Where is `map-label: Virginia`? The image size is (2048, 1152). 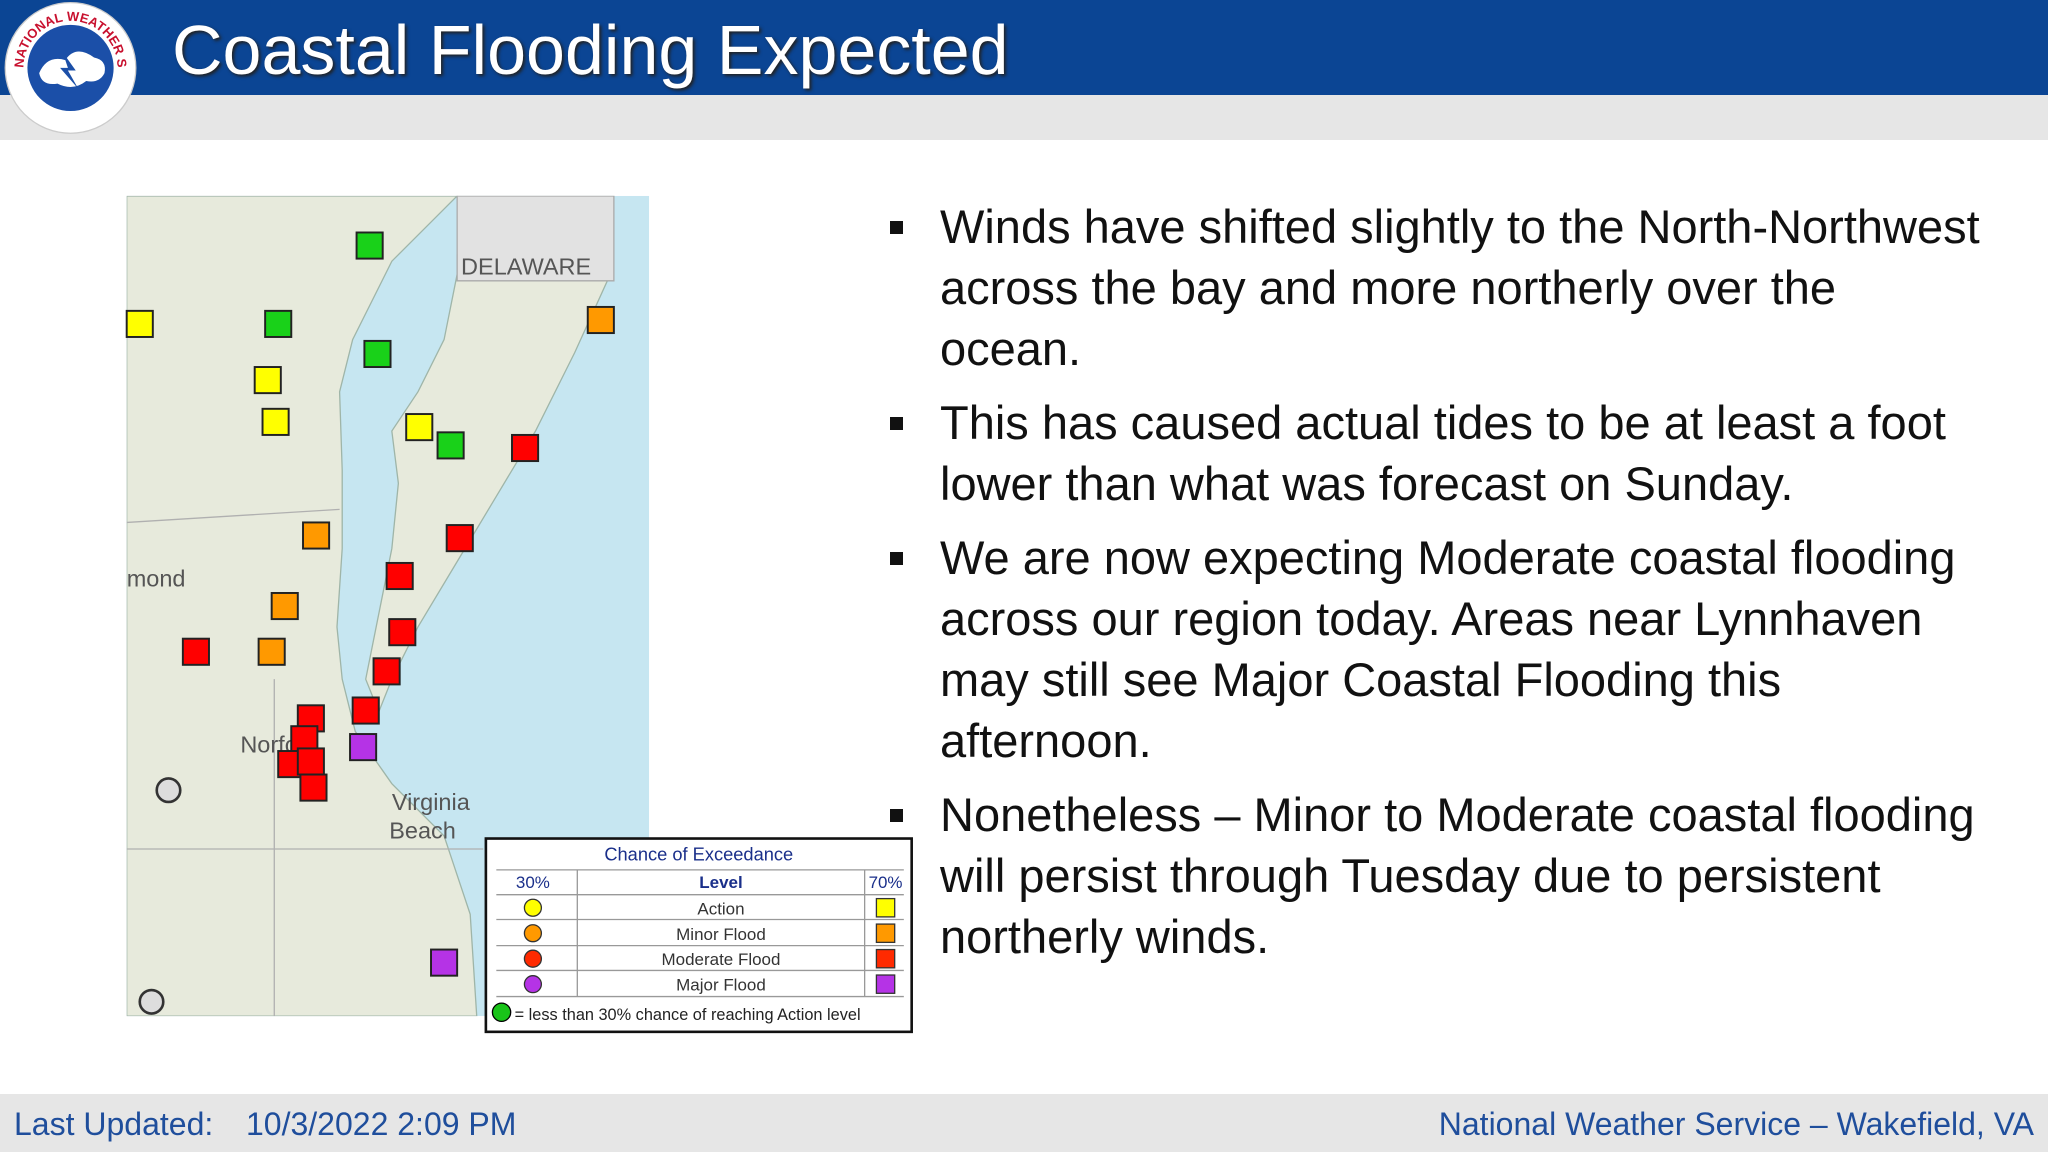
map-label: Virginia is located at coordinates (431, 802).